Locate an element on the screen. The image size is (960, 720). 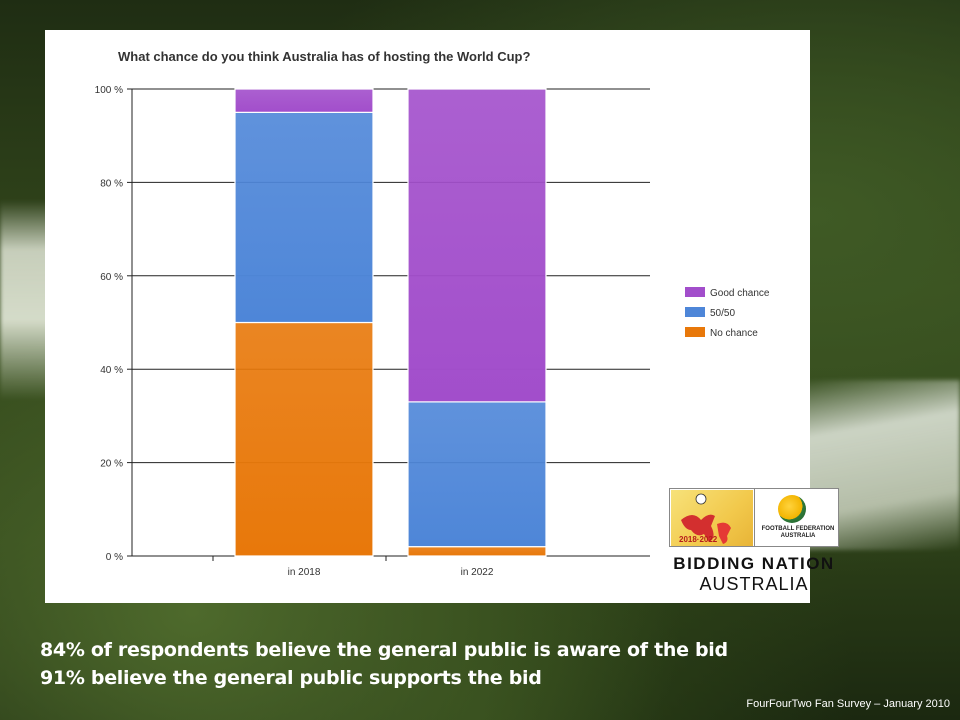
y-tick-label: 20 % is located at coordinates (111, 464).